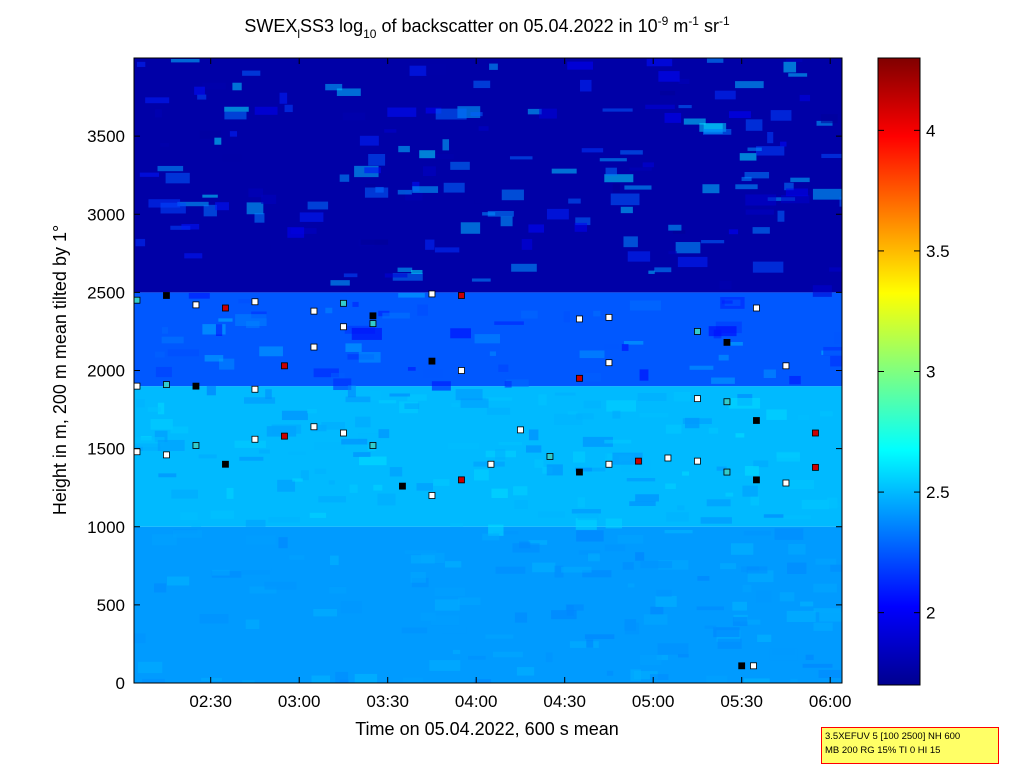 The image size is (1023, 767). Describe the element at coordinates (120, 683) in the screenshot. I see `y-tick-label-0: 0` at that location.